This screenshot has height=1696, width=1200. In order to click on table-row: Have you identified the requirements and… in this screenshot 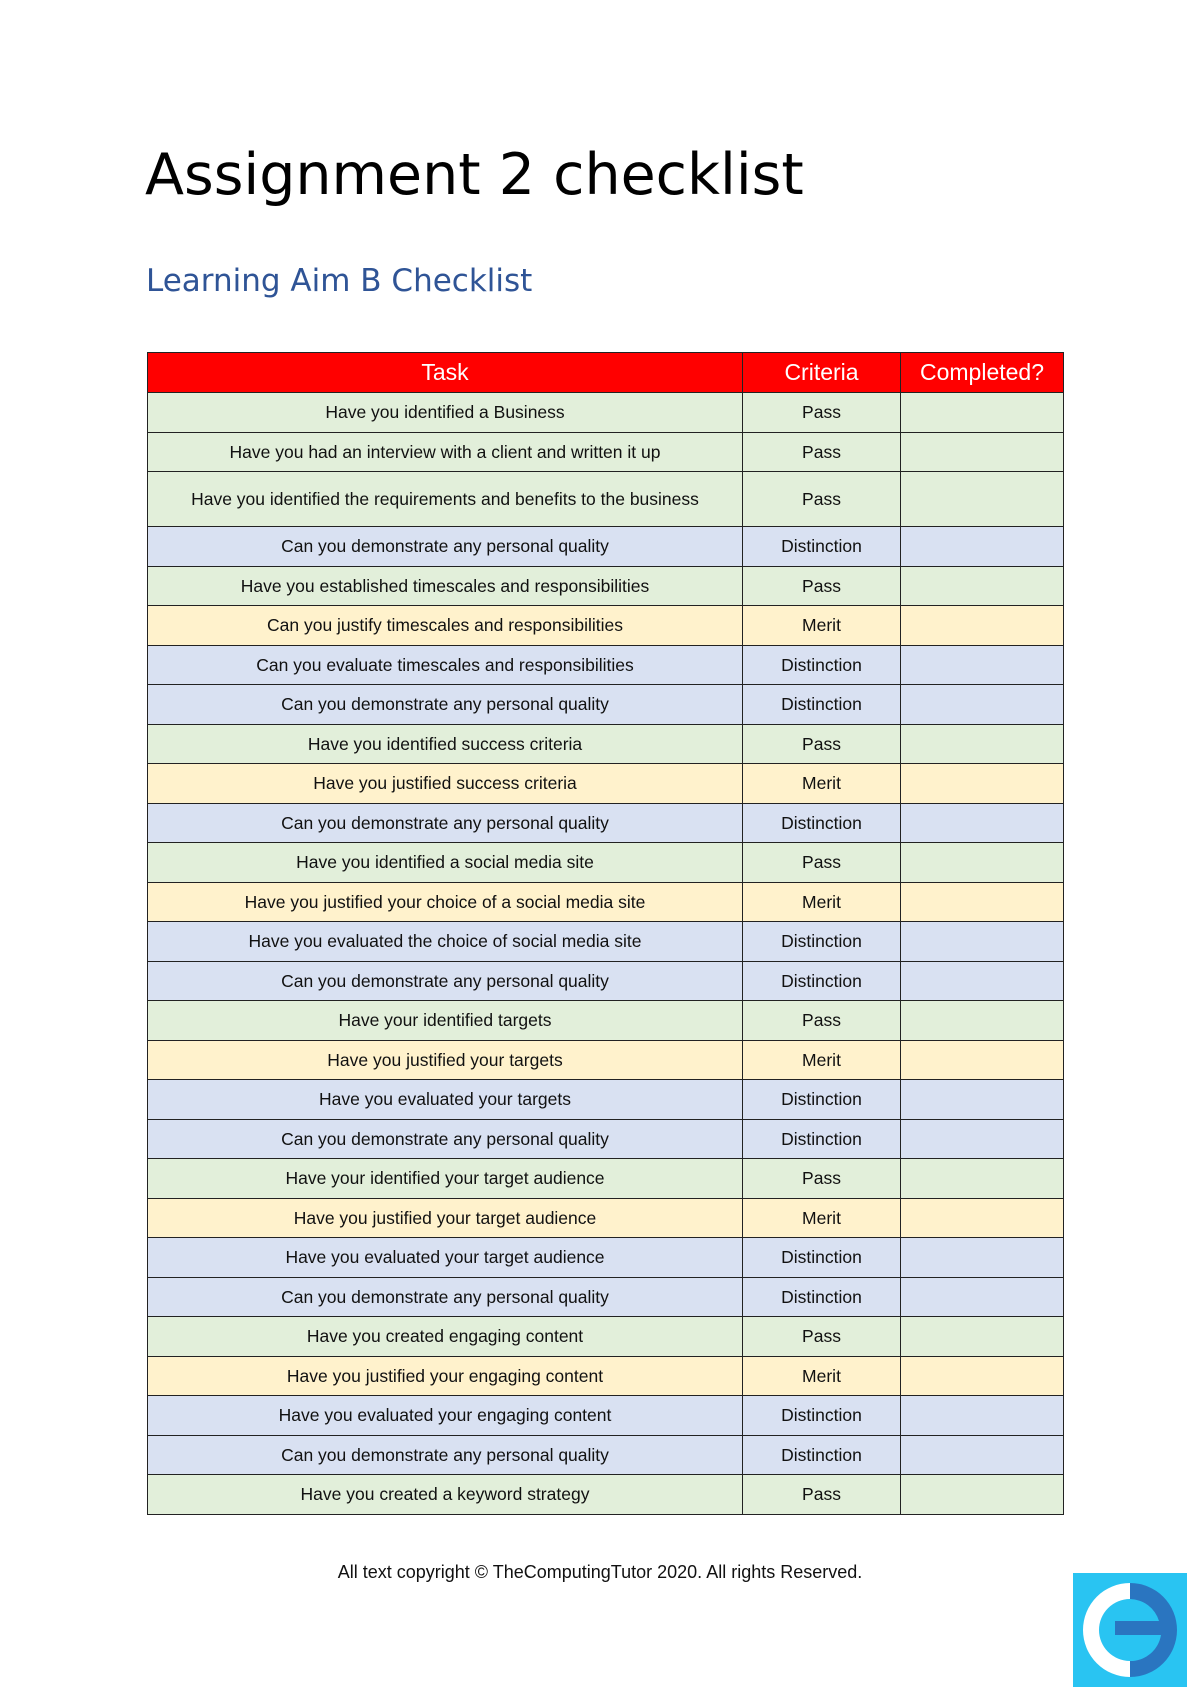, I will do `click(605, 499)`.